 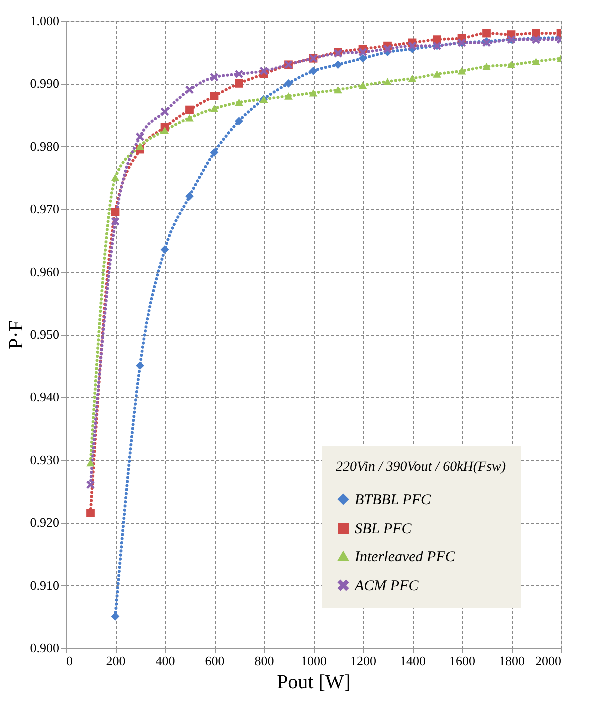 I want to click on y-tick-label: 0.950, so click(x=45, y=334).